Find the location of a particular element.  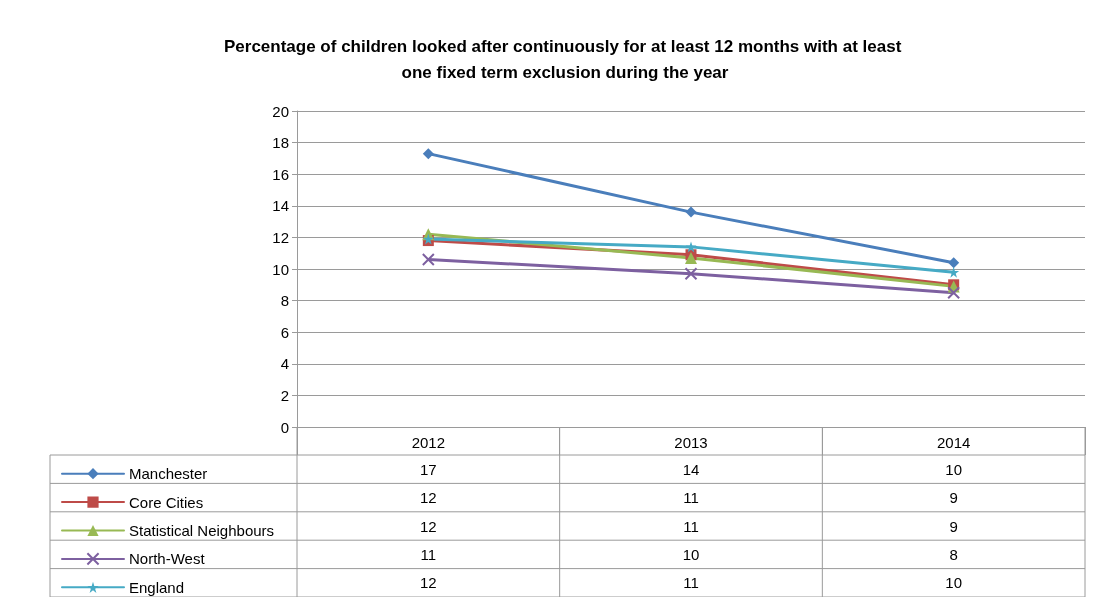

y-tick-label: 2 is located at coordinates (284, 395).